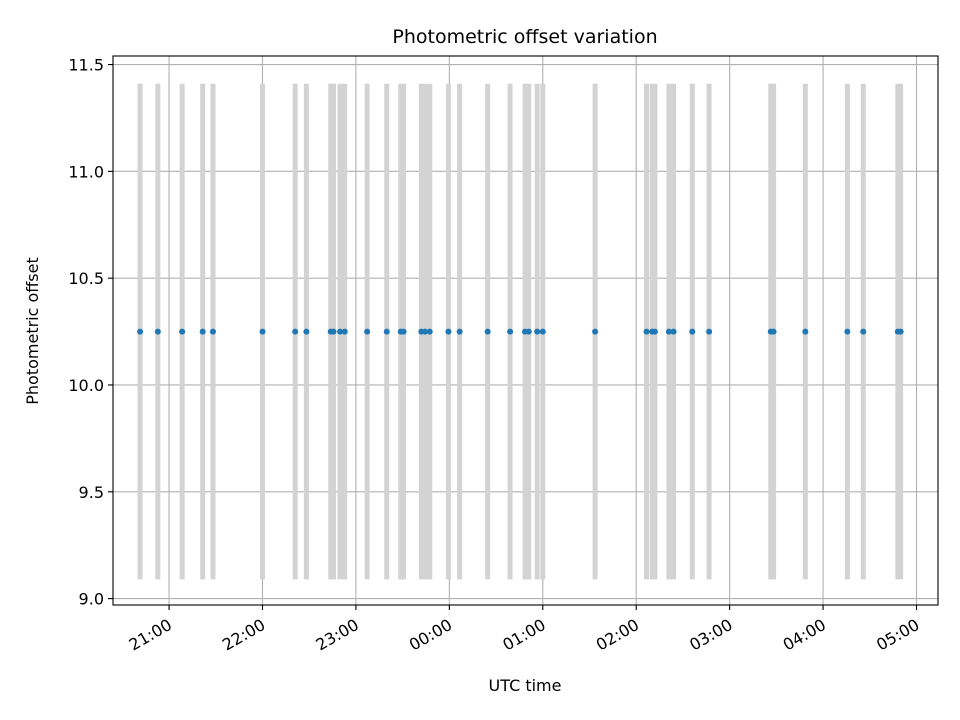 The image size is (960, 720). Describe the element at coordinates (91, 492) in the screenshot. I see `y-tick-label: 9.5` at that location.